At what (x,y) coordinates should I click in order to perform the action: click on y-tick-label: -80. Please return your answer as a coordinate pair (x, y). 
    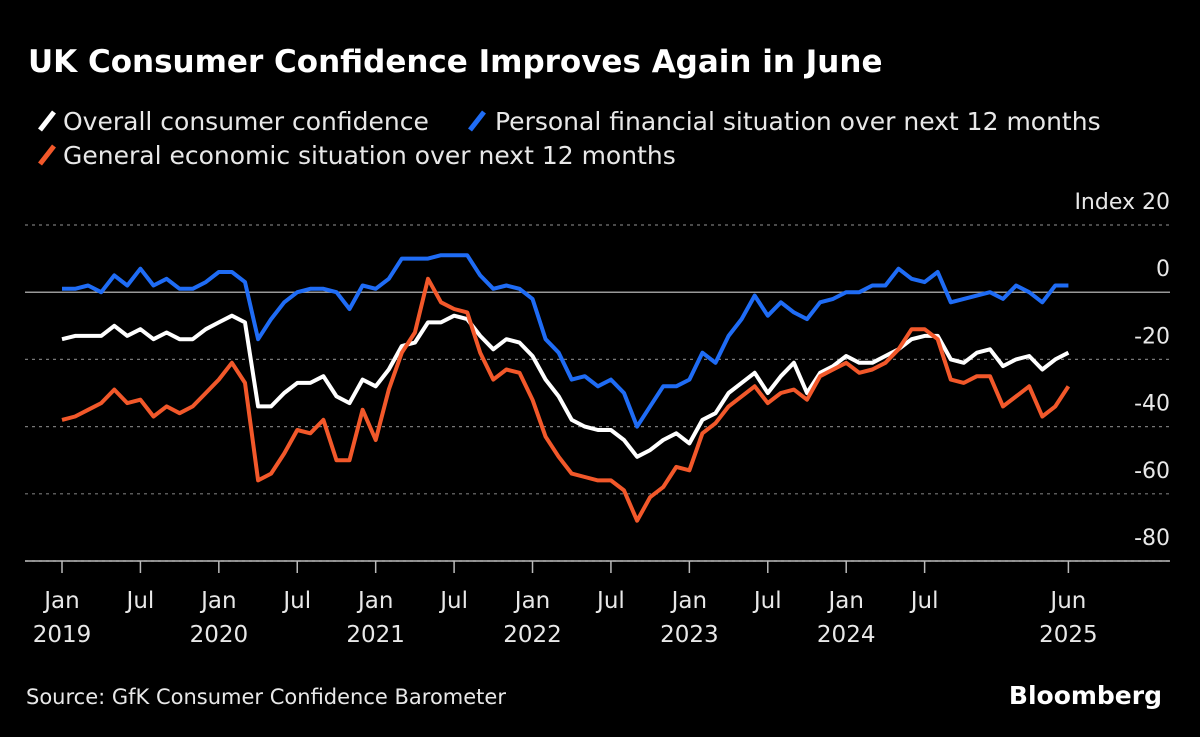
    Looking at the image, I should click on (1152, 538).